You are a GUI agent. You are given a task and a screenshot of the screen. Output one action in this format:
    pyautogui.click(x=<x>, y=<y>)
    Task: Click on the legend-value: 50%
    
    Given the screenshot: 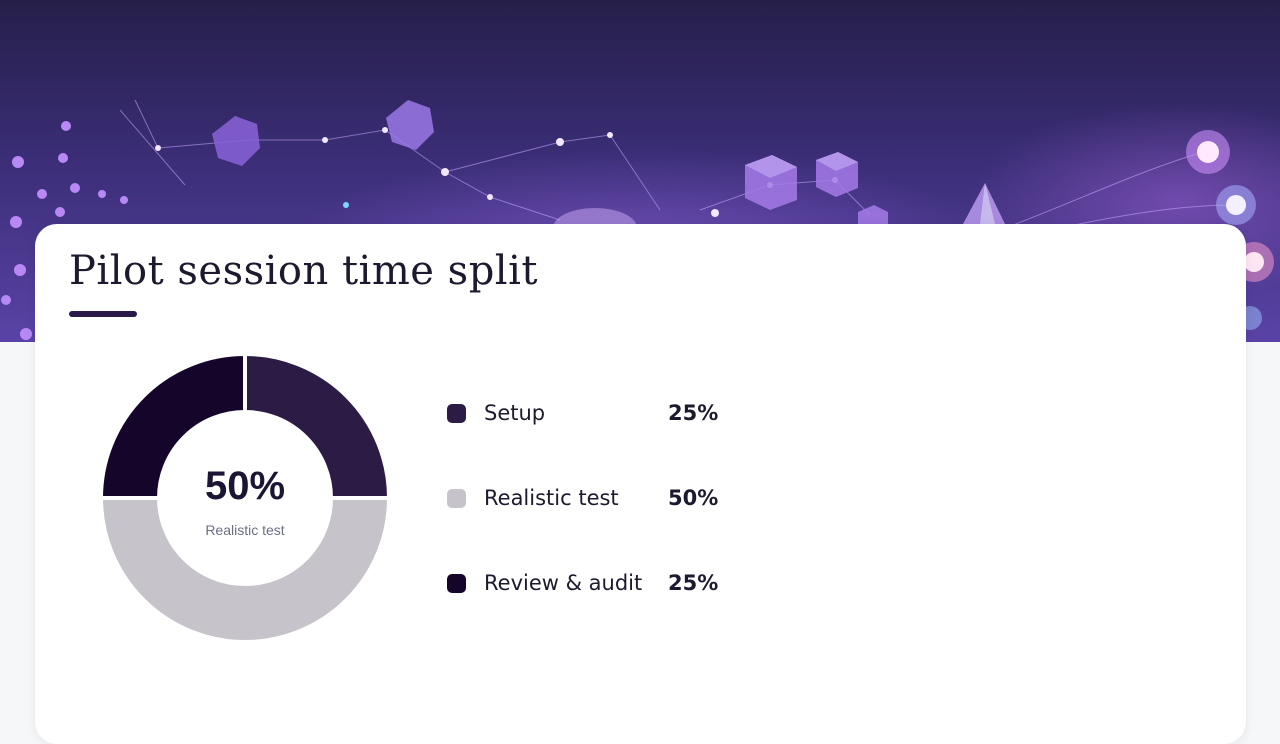 What is the action you would take?
    pyautogui.click(x=693, y=498)
    